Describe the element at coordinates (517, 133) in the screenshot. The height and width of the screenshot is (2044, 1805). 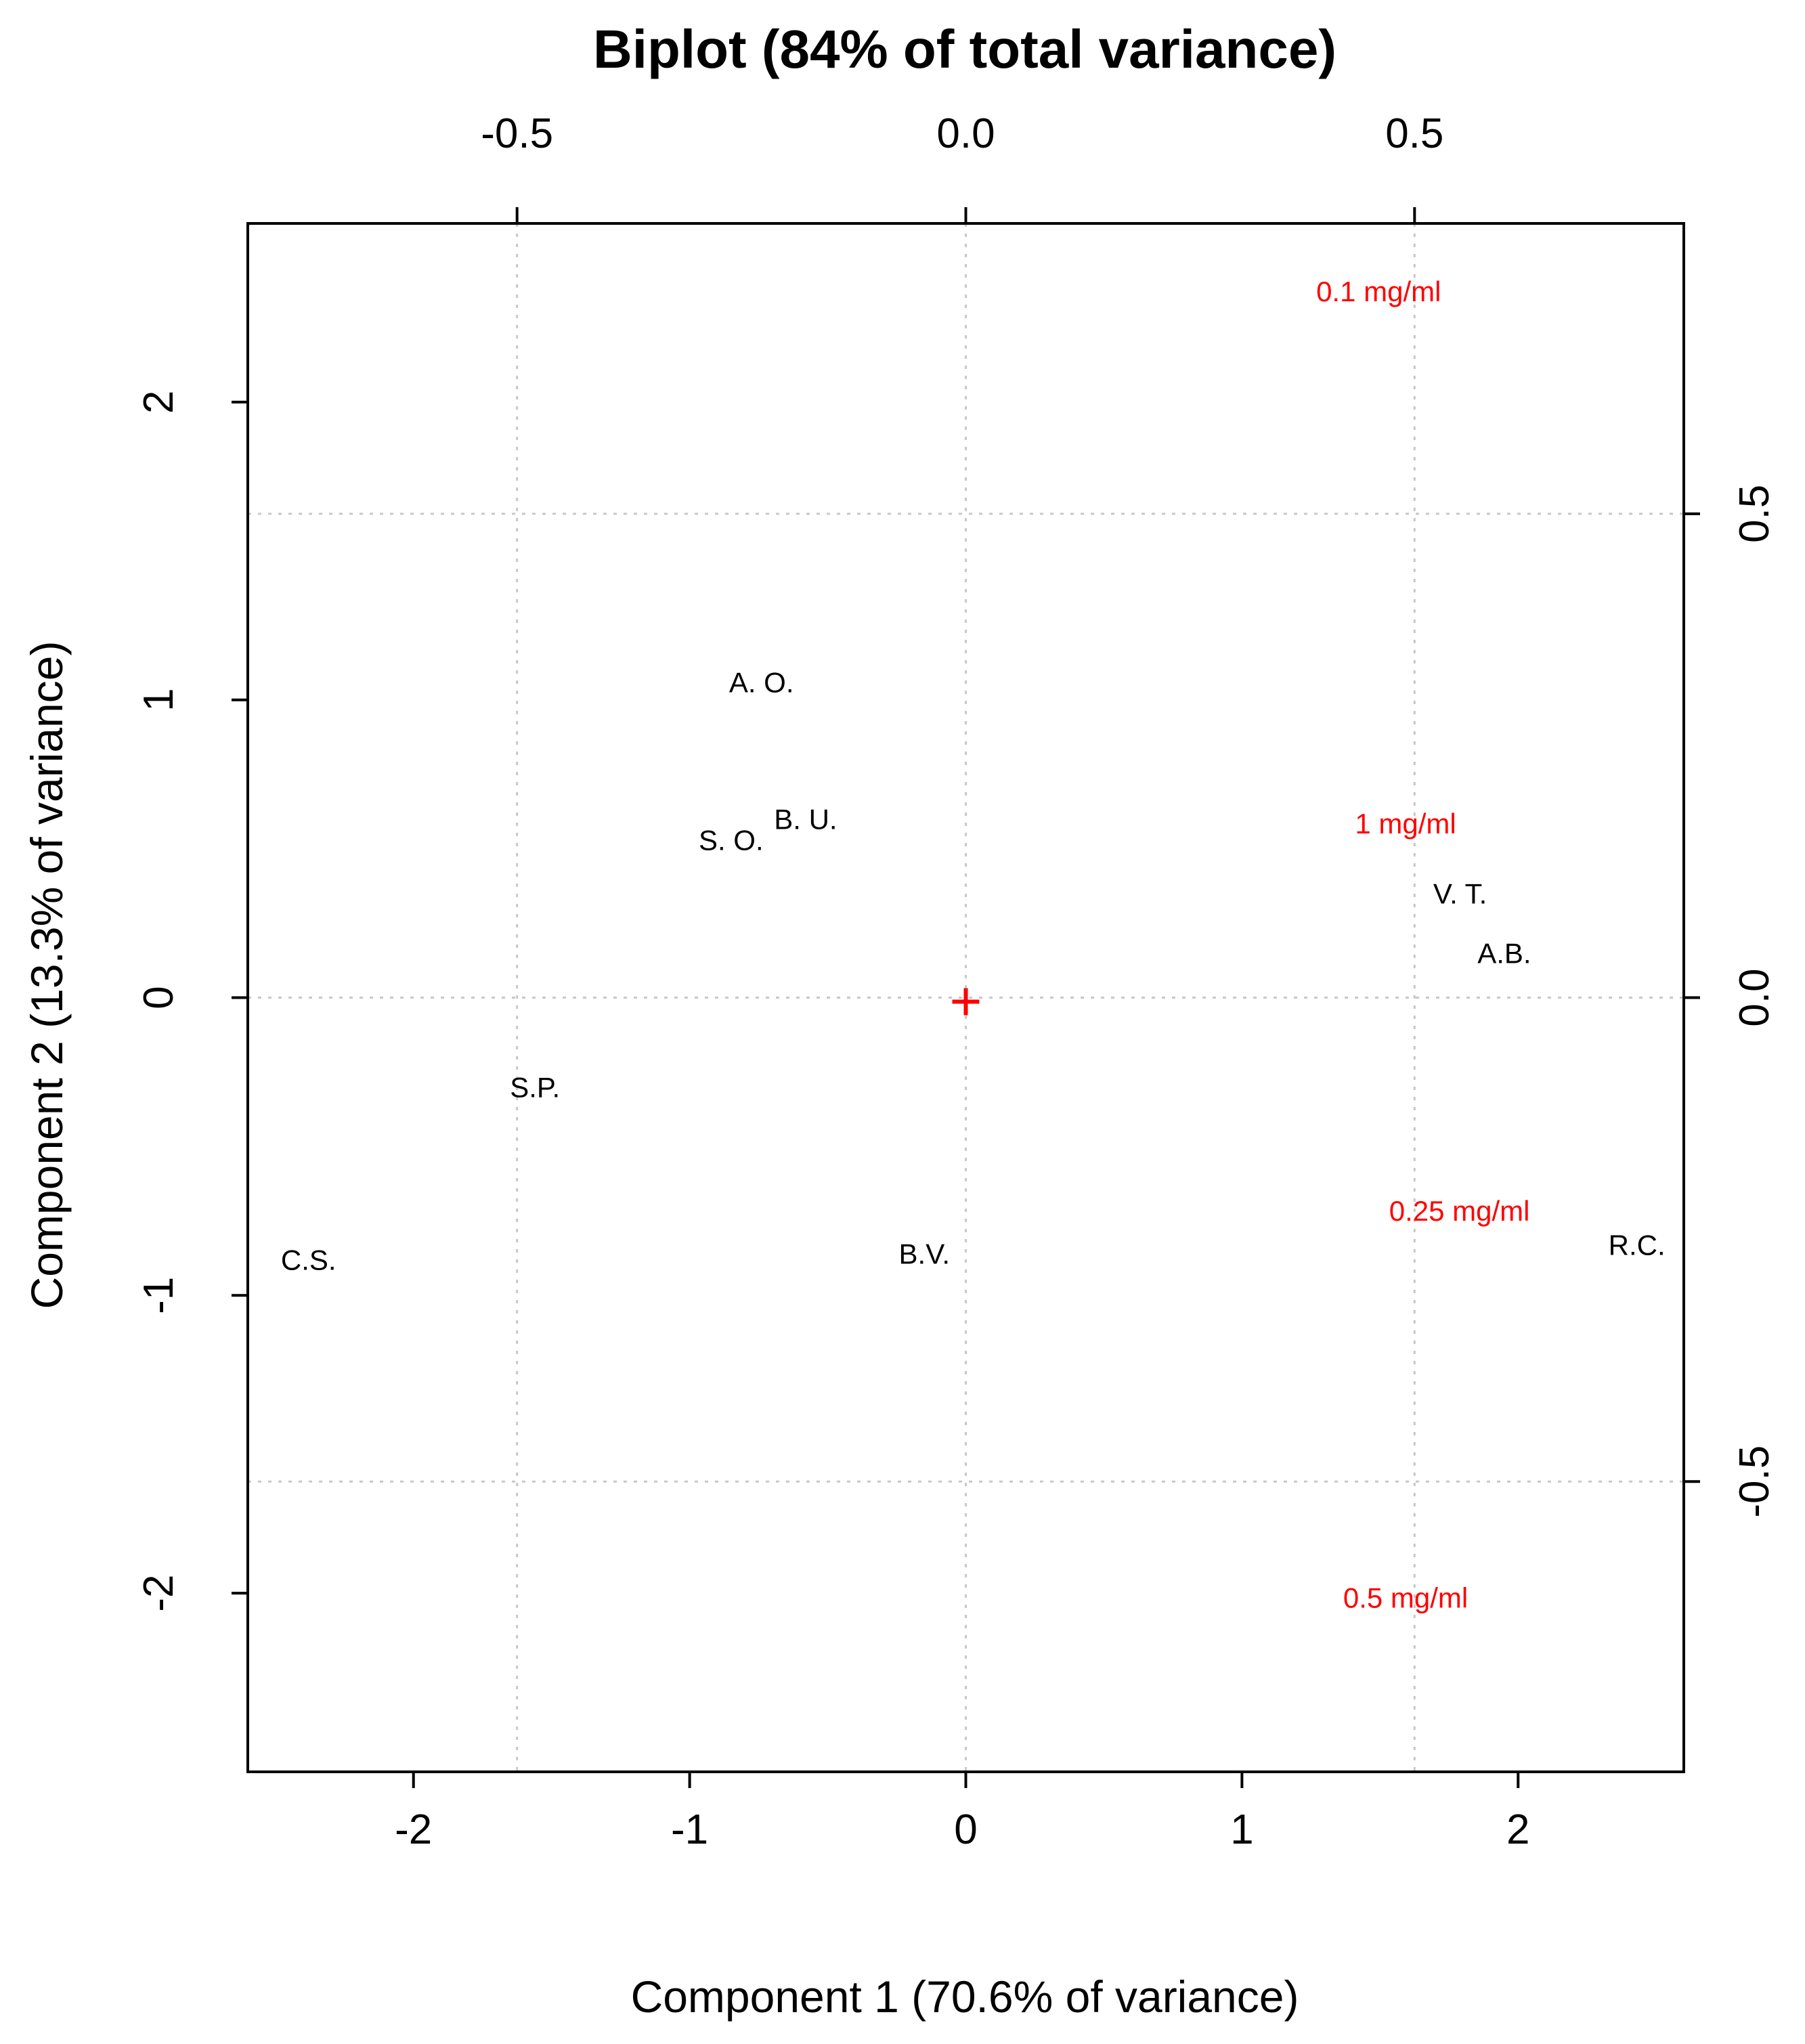
I see `top-tick-label: -0.5` at that location.